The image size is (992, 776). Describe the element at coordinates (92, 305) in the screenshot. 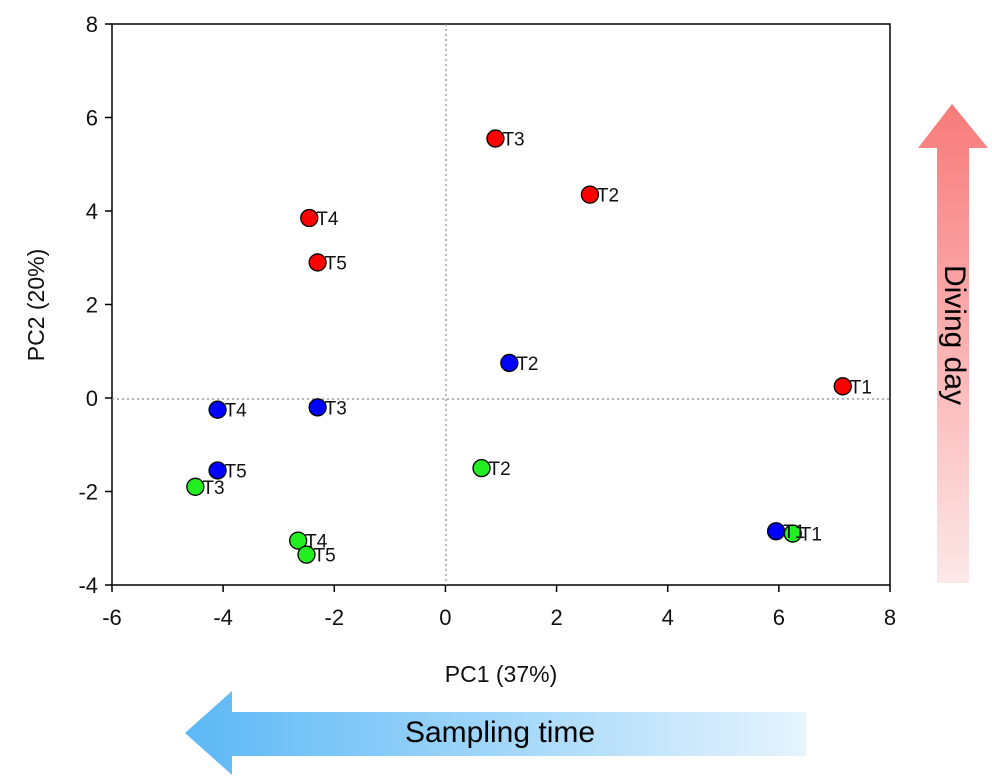

I see `y-tick-label: 2` at that location.